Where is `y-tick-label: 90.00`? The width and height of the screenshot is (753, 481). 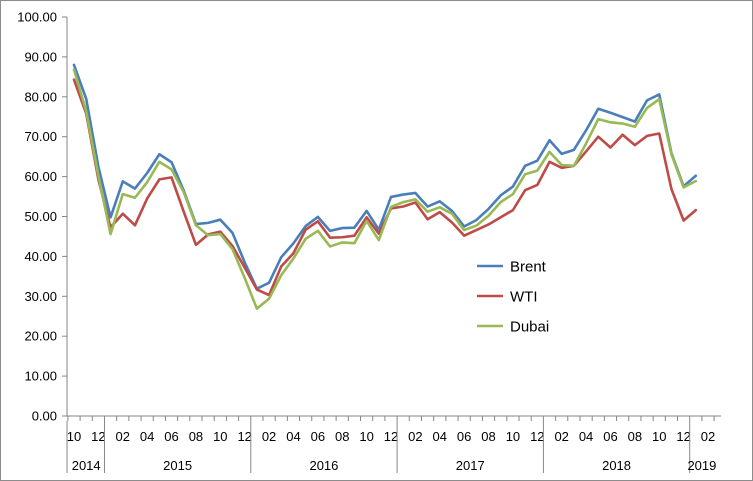
y-tick-label: 90.00 is located at coordinates (40, 56).